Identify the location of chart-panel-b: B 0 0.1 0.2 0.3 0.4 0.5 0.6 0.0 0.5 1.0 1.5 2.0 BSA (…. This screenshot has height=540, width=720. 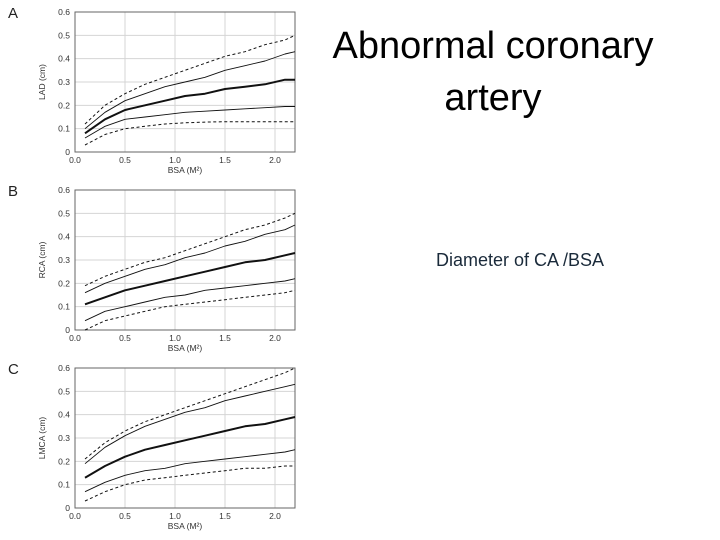
(152, 268).